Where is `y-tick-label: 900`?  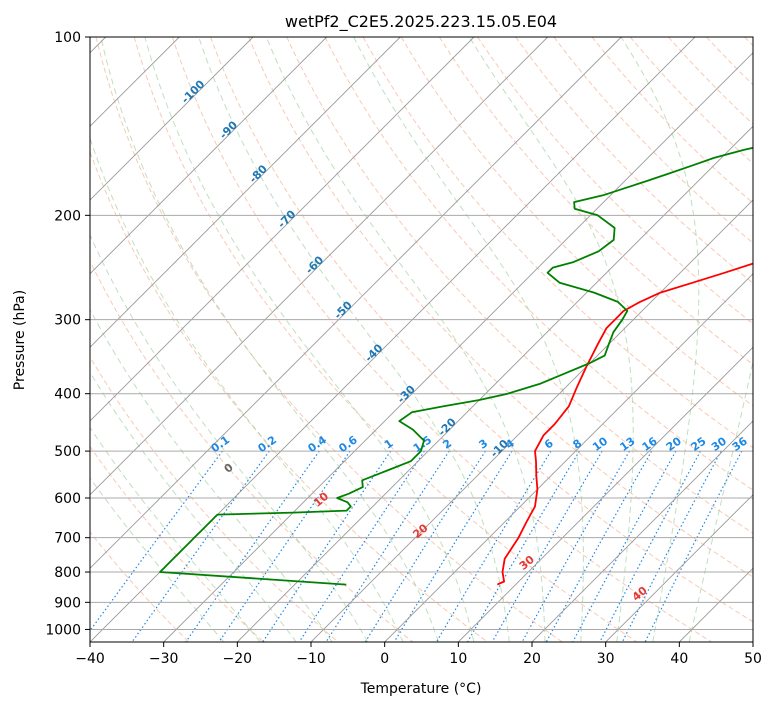
y-tick-label: 900 is located at coordinates (67, 603).